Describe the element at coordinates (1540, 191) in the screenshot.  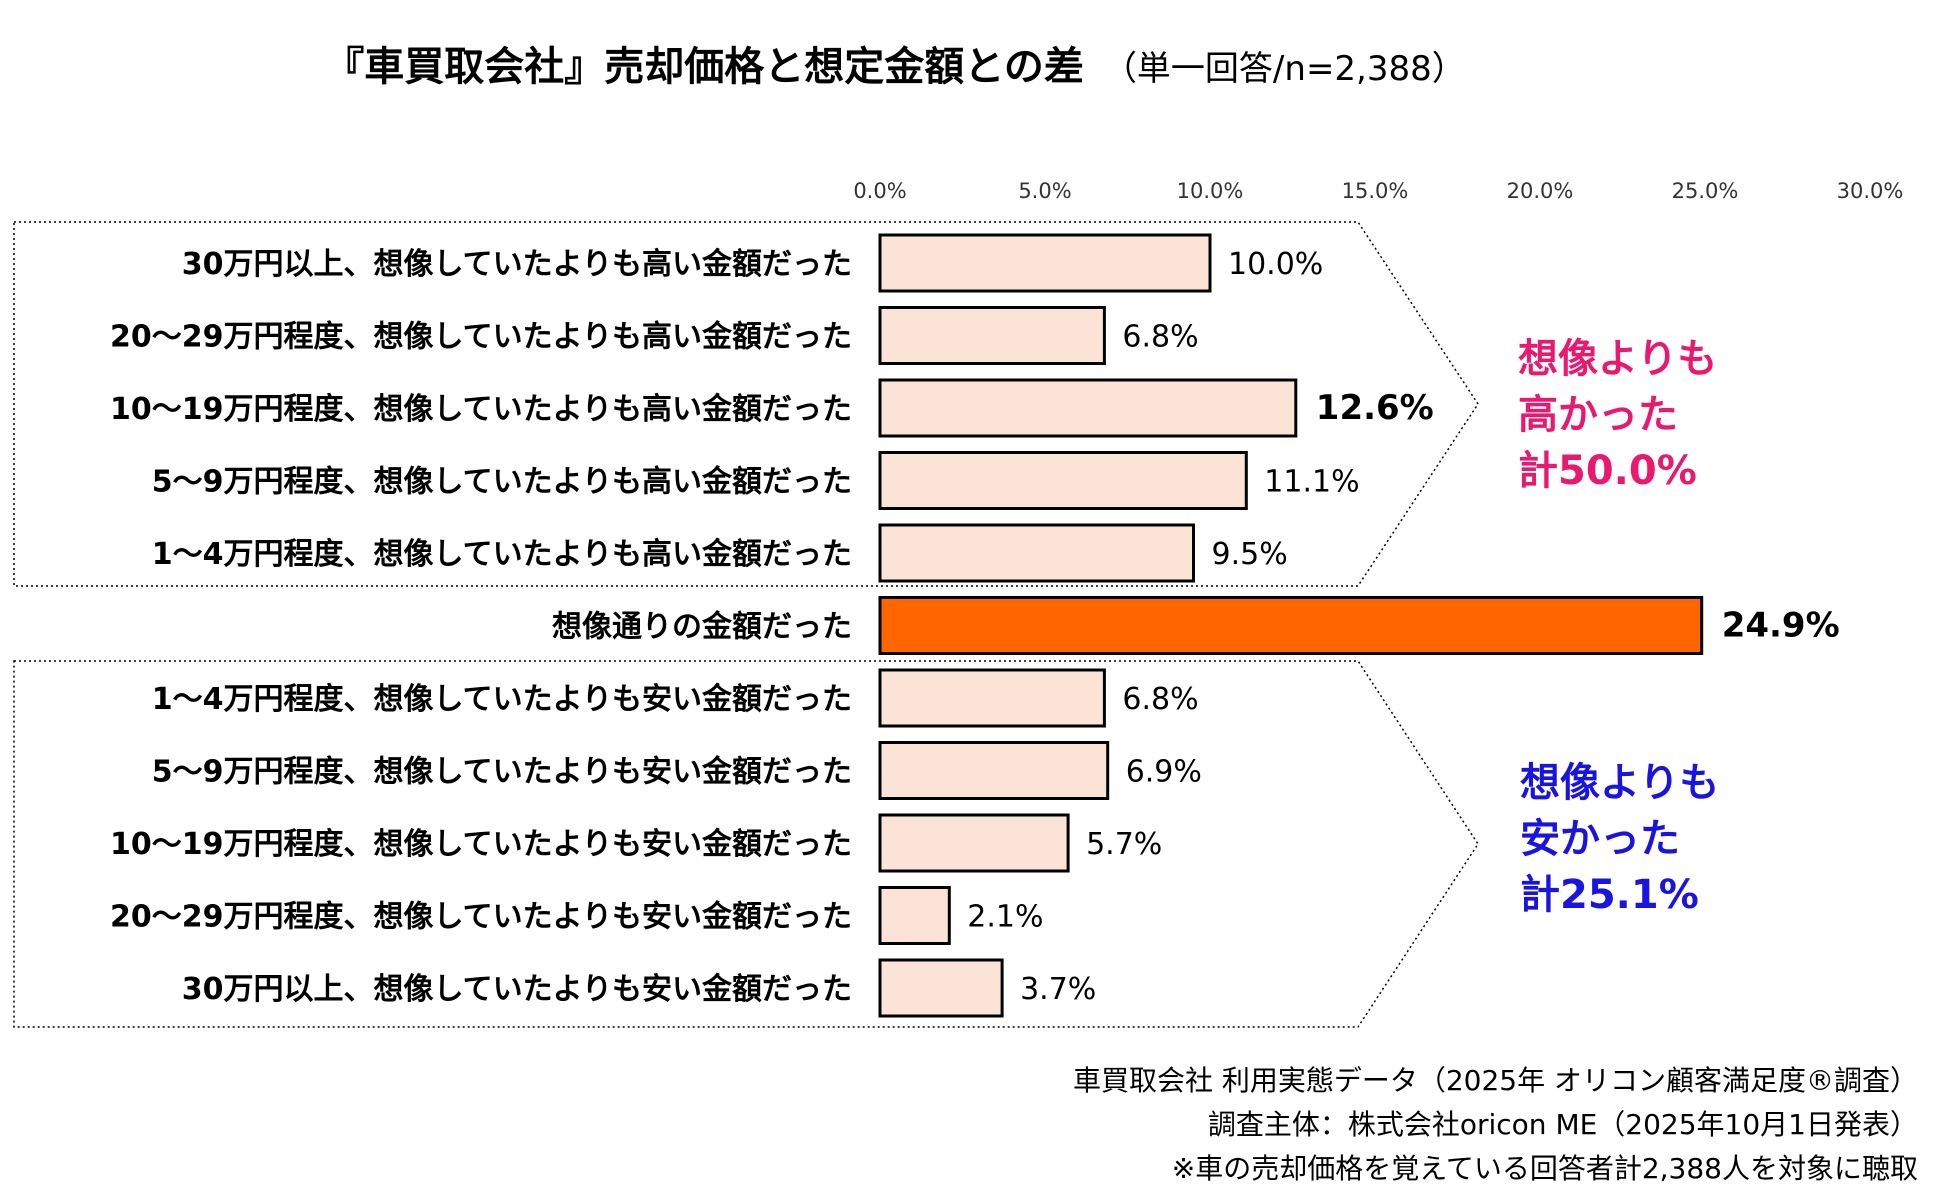
I see `x-tick-label: 20.0%` at that location.